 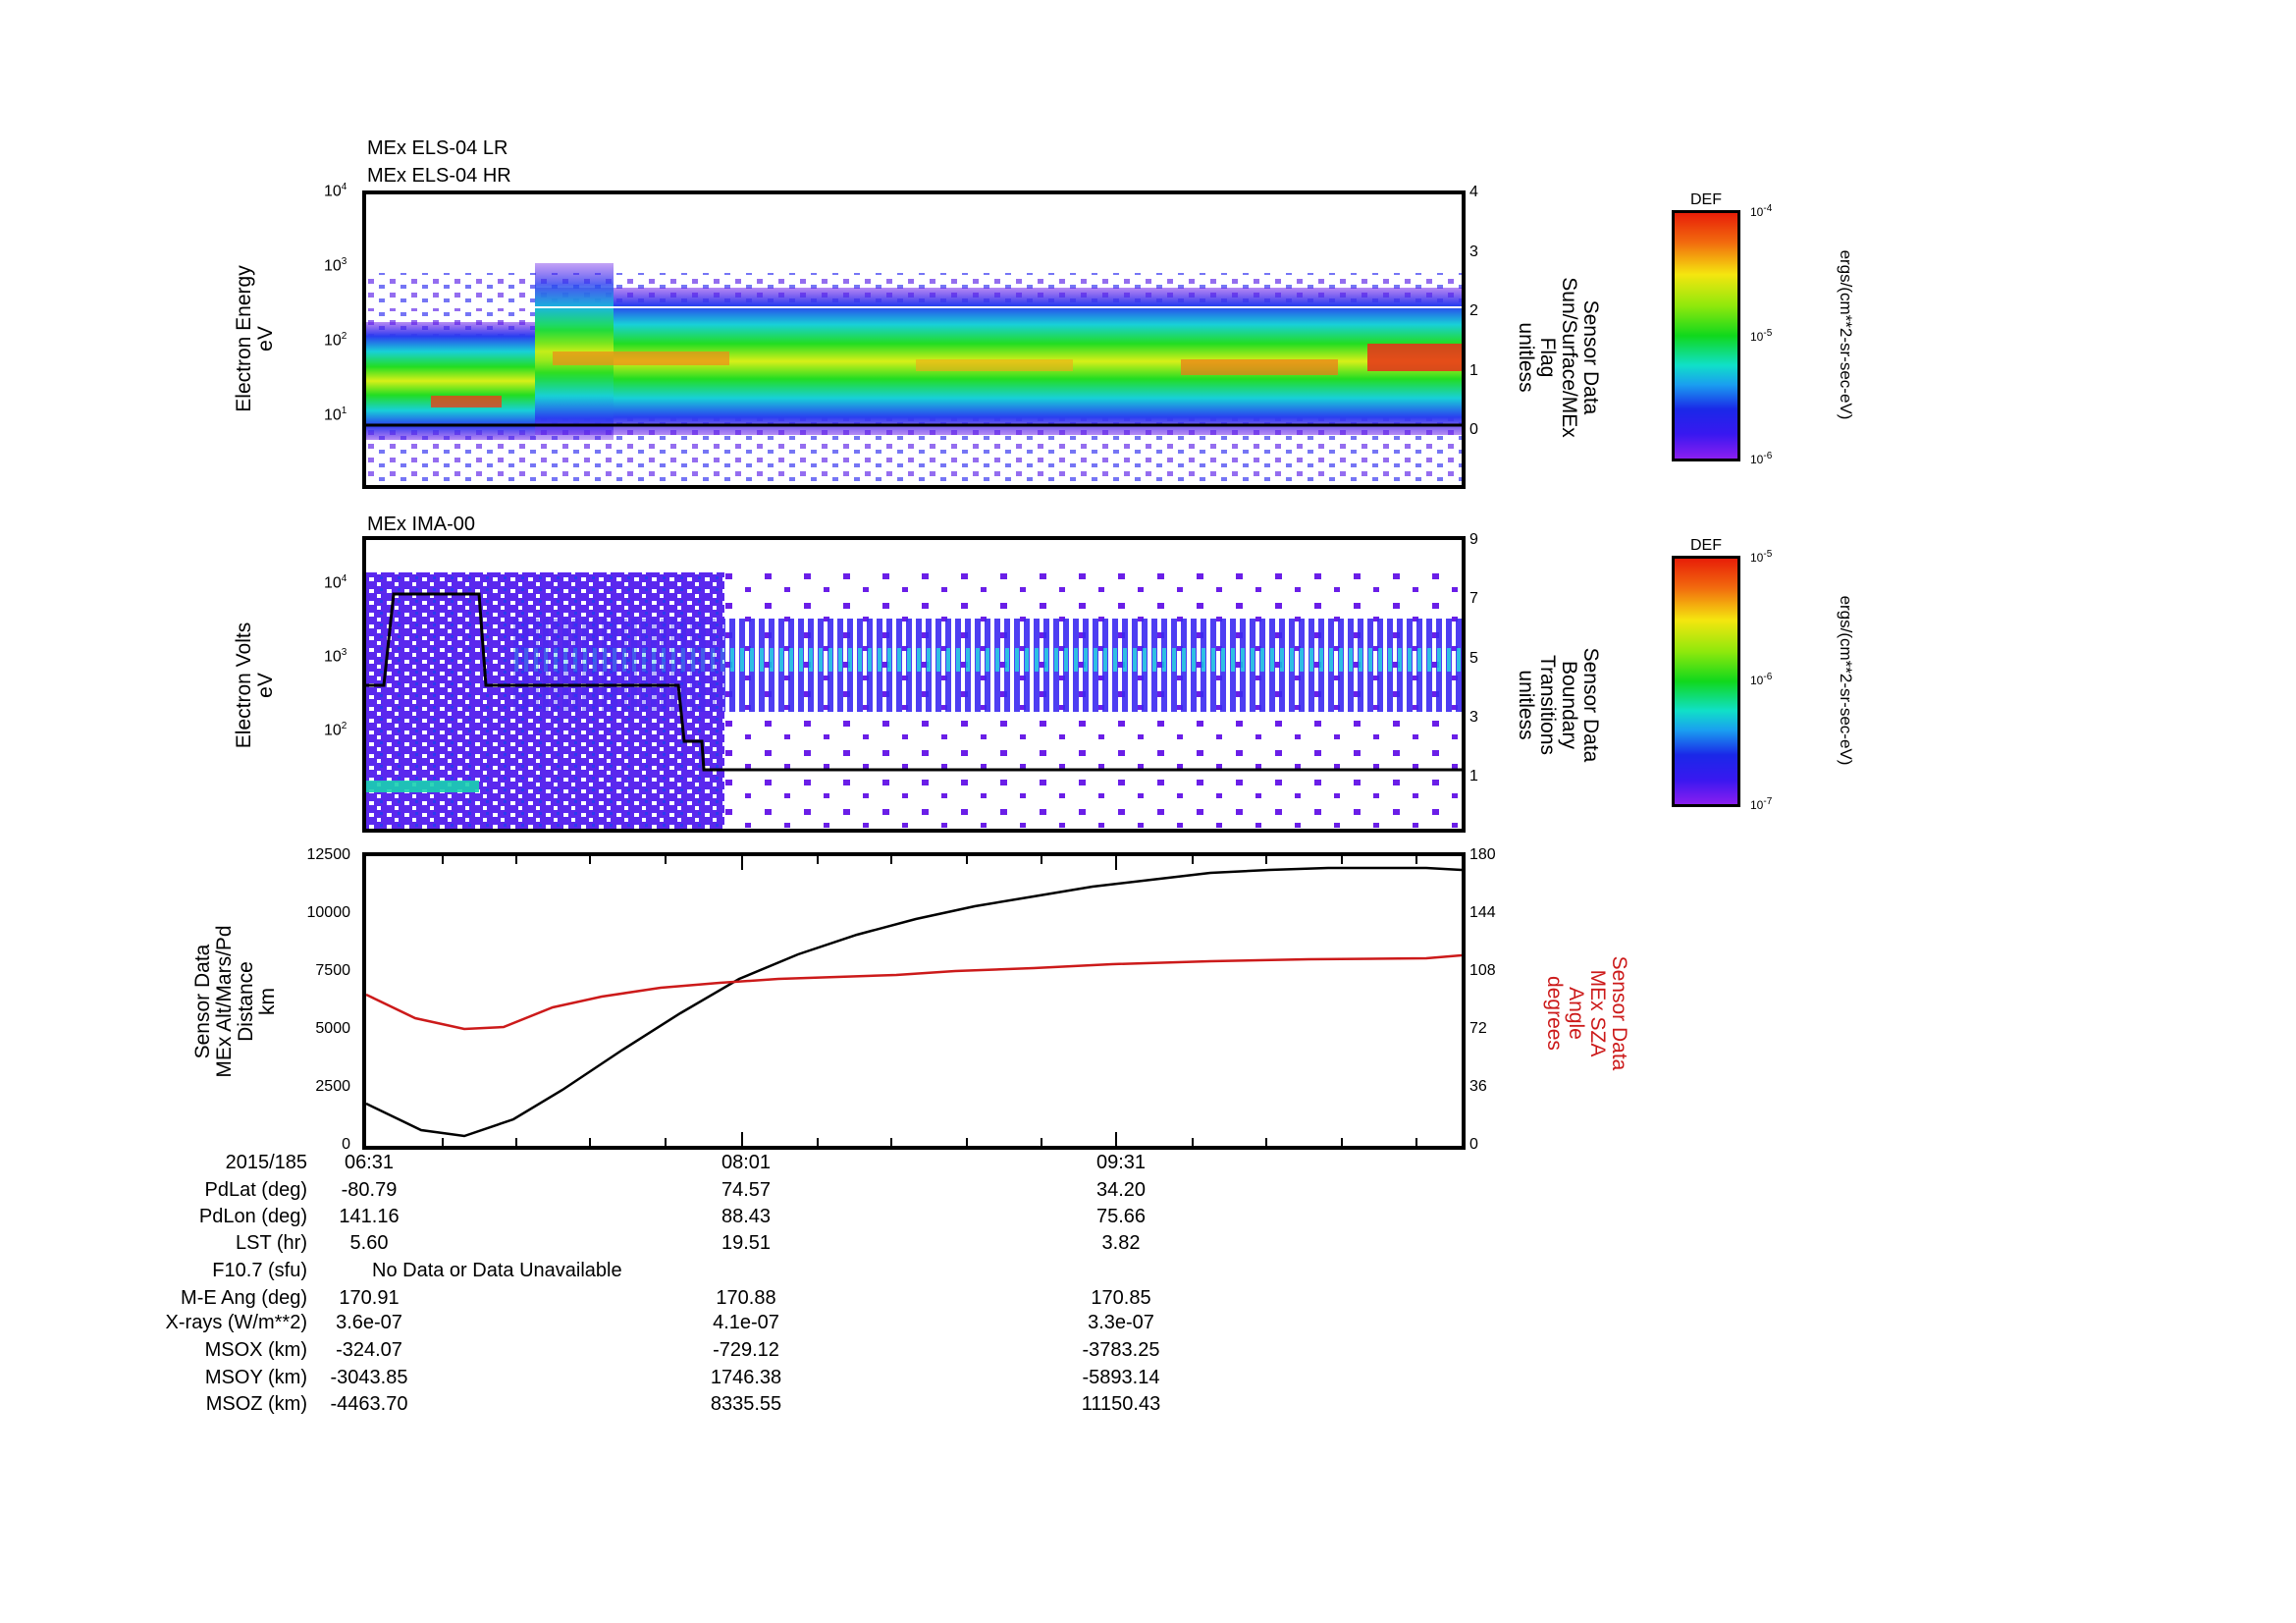 I want to click on ephem-meang-3: 170.85, so click(x=1121, y=1298).